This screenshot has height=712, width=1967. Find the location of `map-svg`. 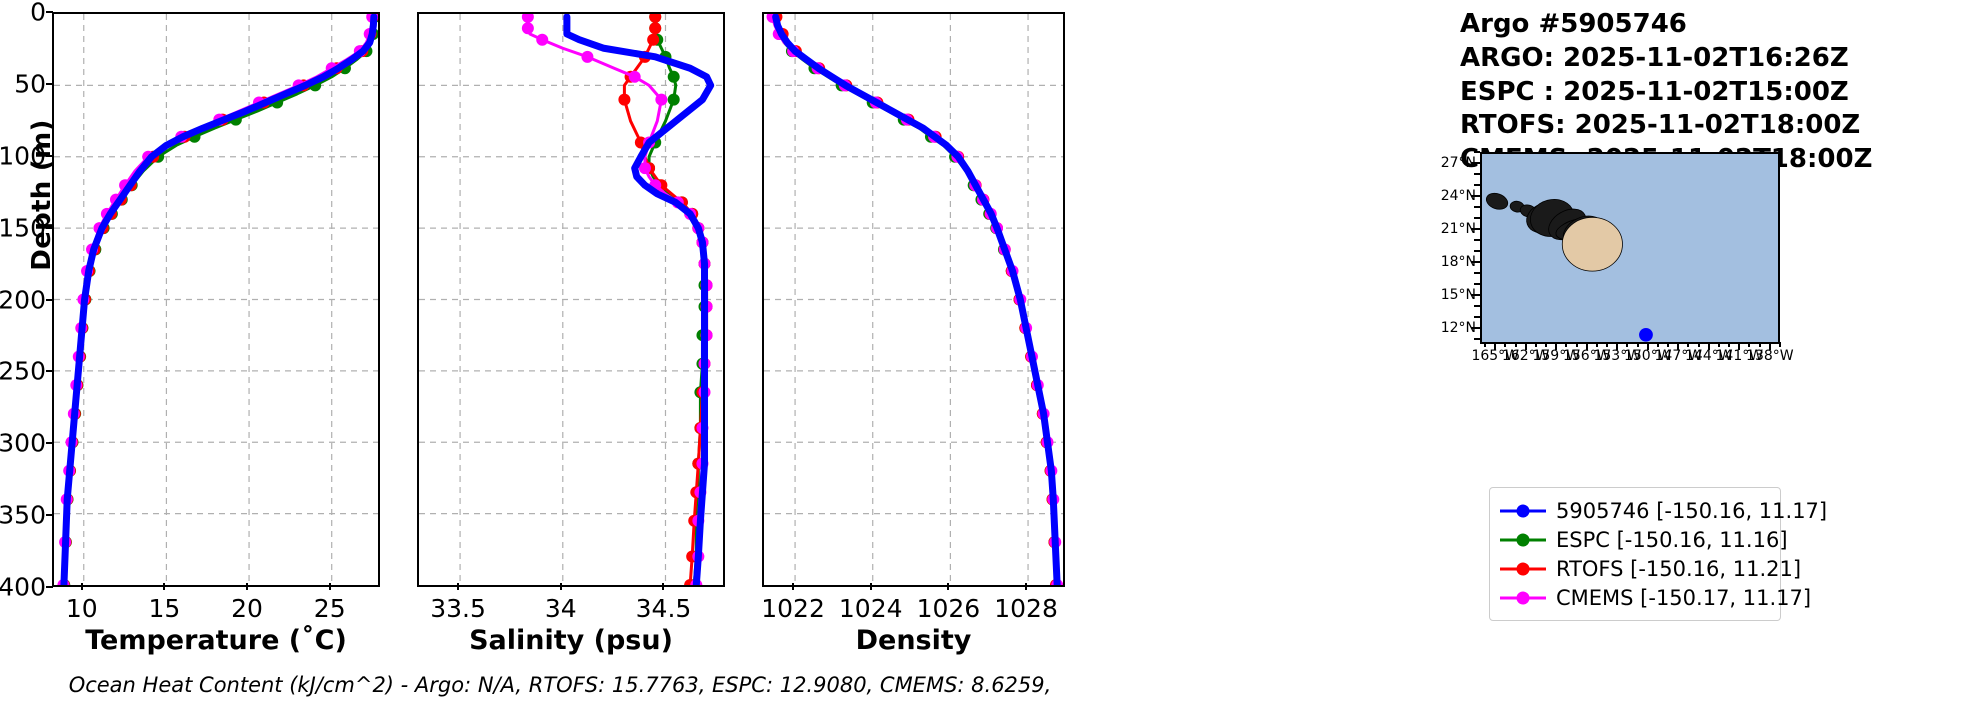

map-svg is located at coordinates (1569, 267).